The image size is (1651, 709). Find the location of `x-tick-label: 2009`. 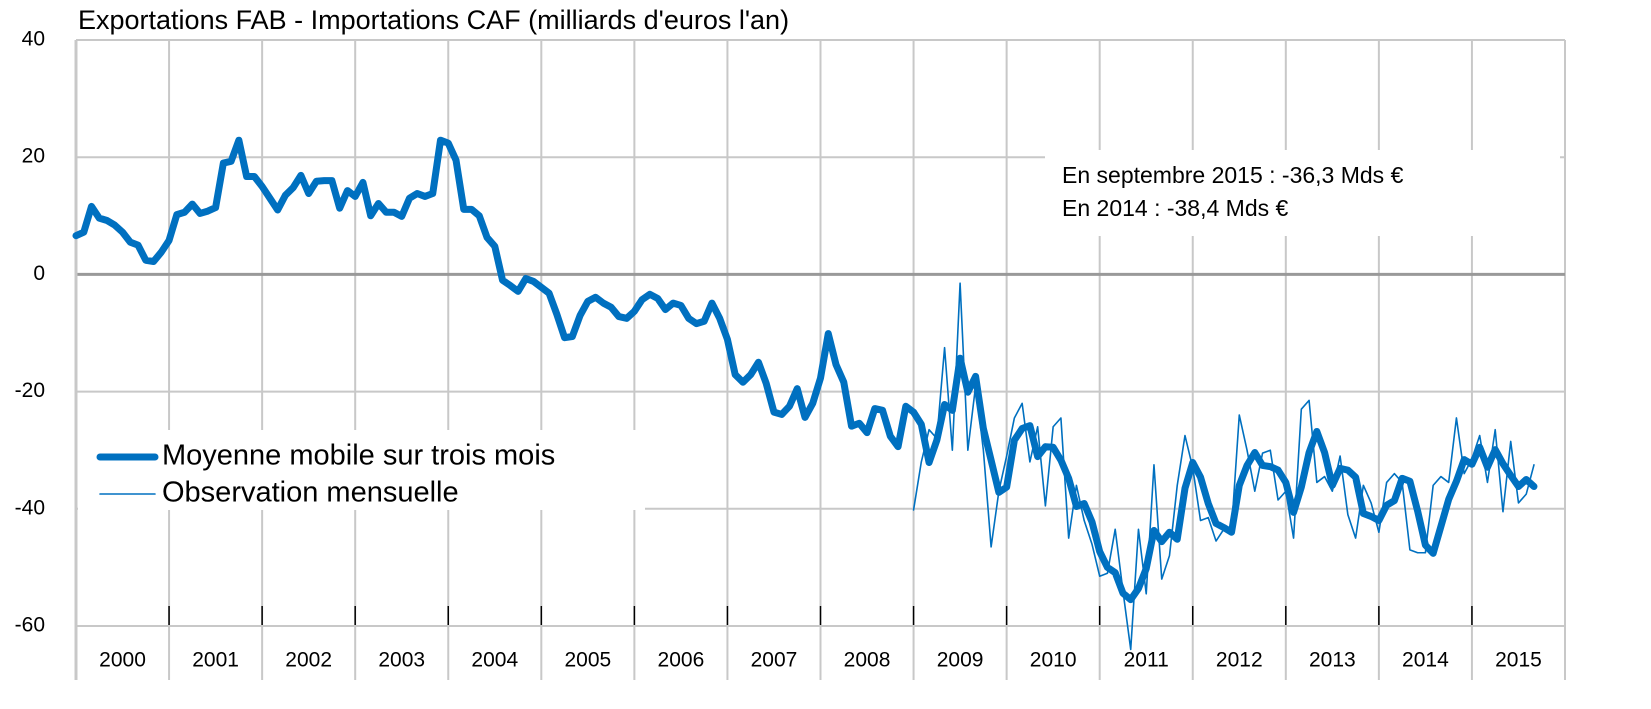

x-tick-label: 2009 is located at coordinates (960, 660).